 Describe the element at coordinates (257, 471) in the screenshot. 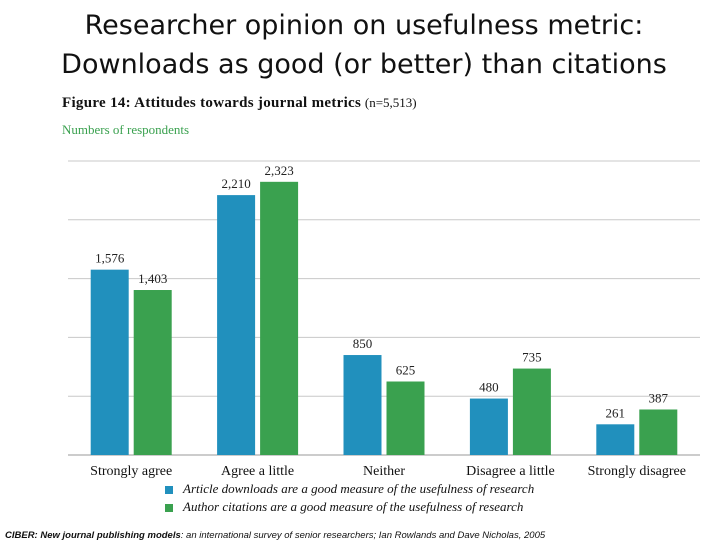

I see `category-label: Agree a little` at that location.